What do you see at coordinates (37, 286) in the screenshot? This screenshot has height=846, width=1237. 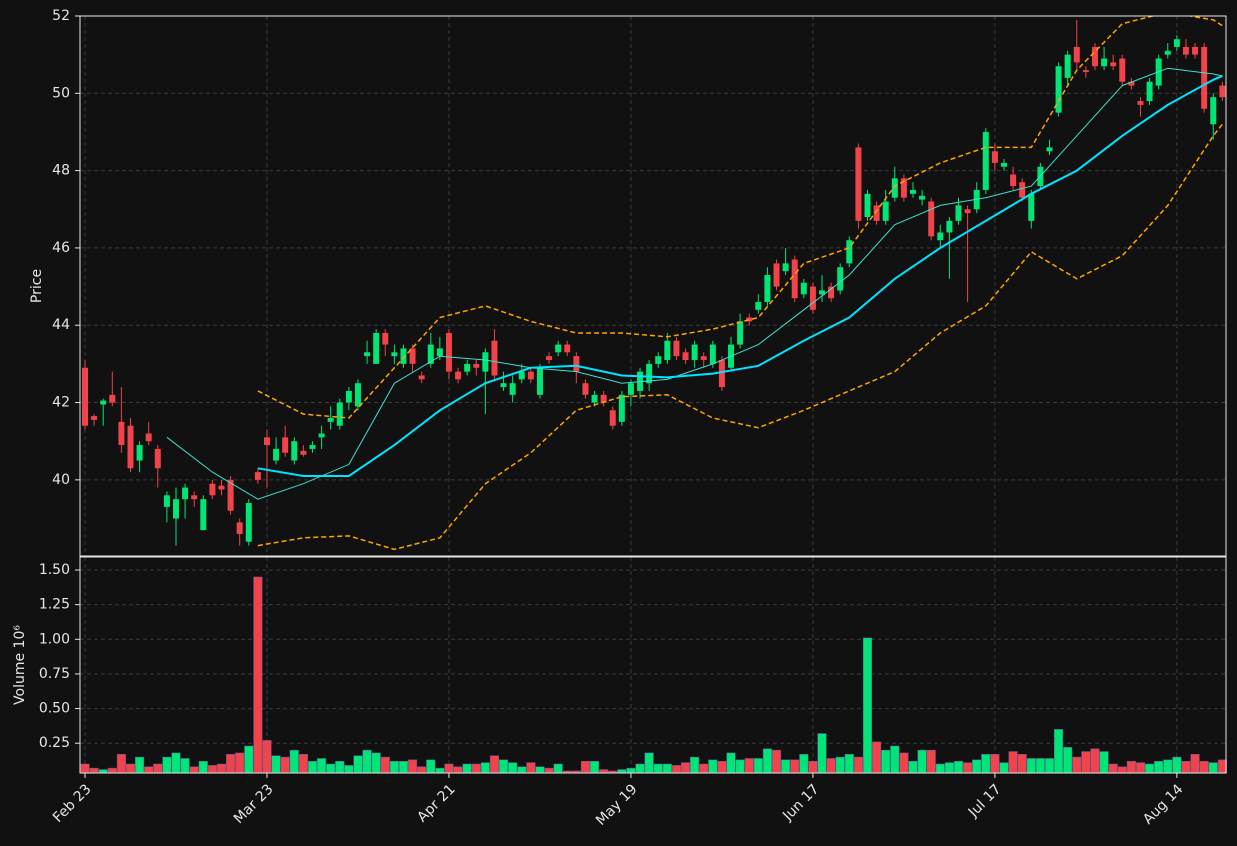 I see `y-axis-label: Price` at bounding box center [37, 286].